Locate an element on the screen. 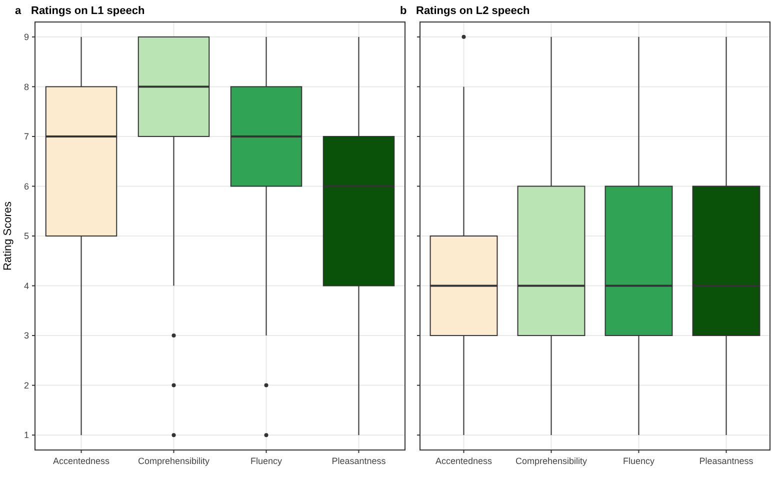 Image resolution: width=774 pixels, height=481 pixels. y-tick-label: 8 is located at coordinates (26, 87).